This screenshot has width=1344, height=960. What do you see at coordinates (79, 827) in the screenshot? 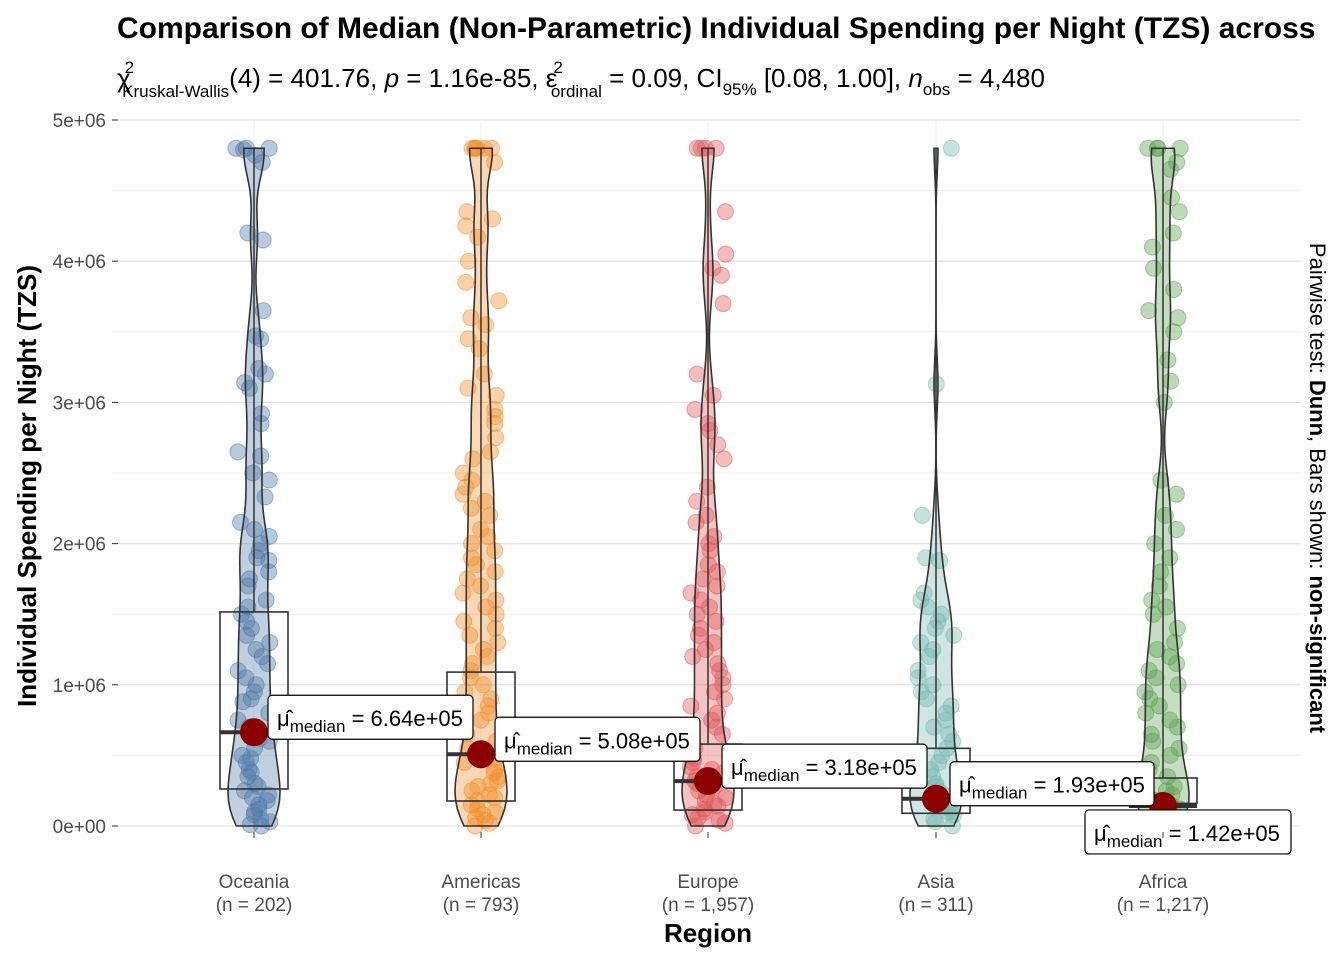
I see `y-tick-label: 0e+00` at bounding box center [79, 827].